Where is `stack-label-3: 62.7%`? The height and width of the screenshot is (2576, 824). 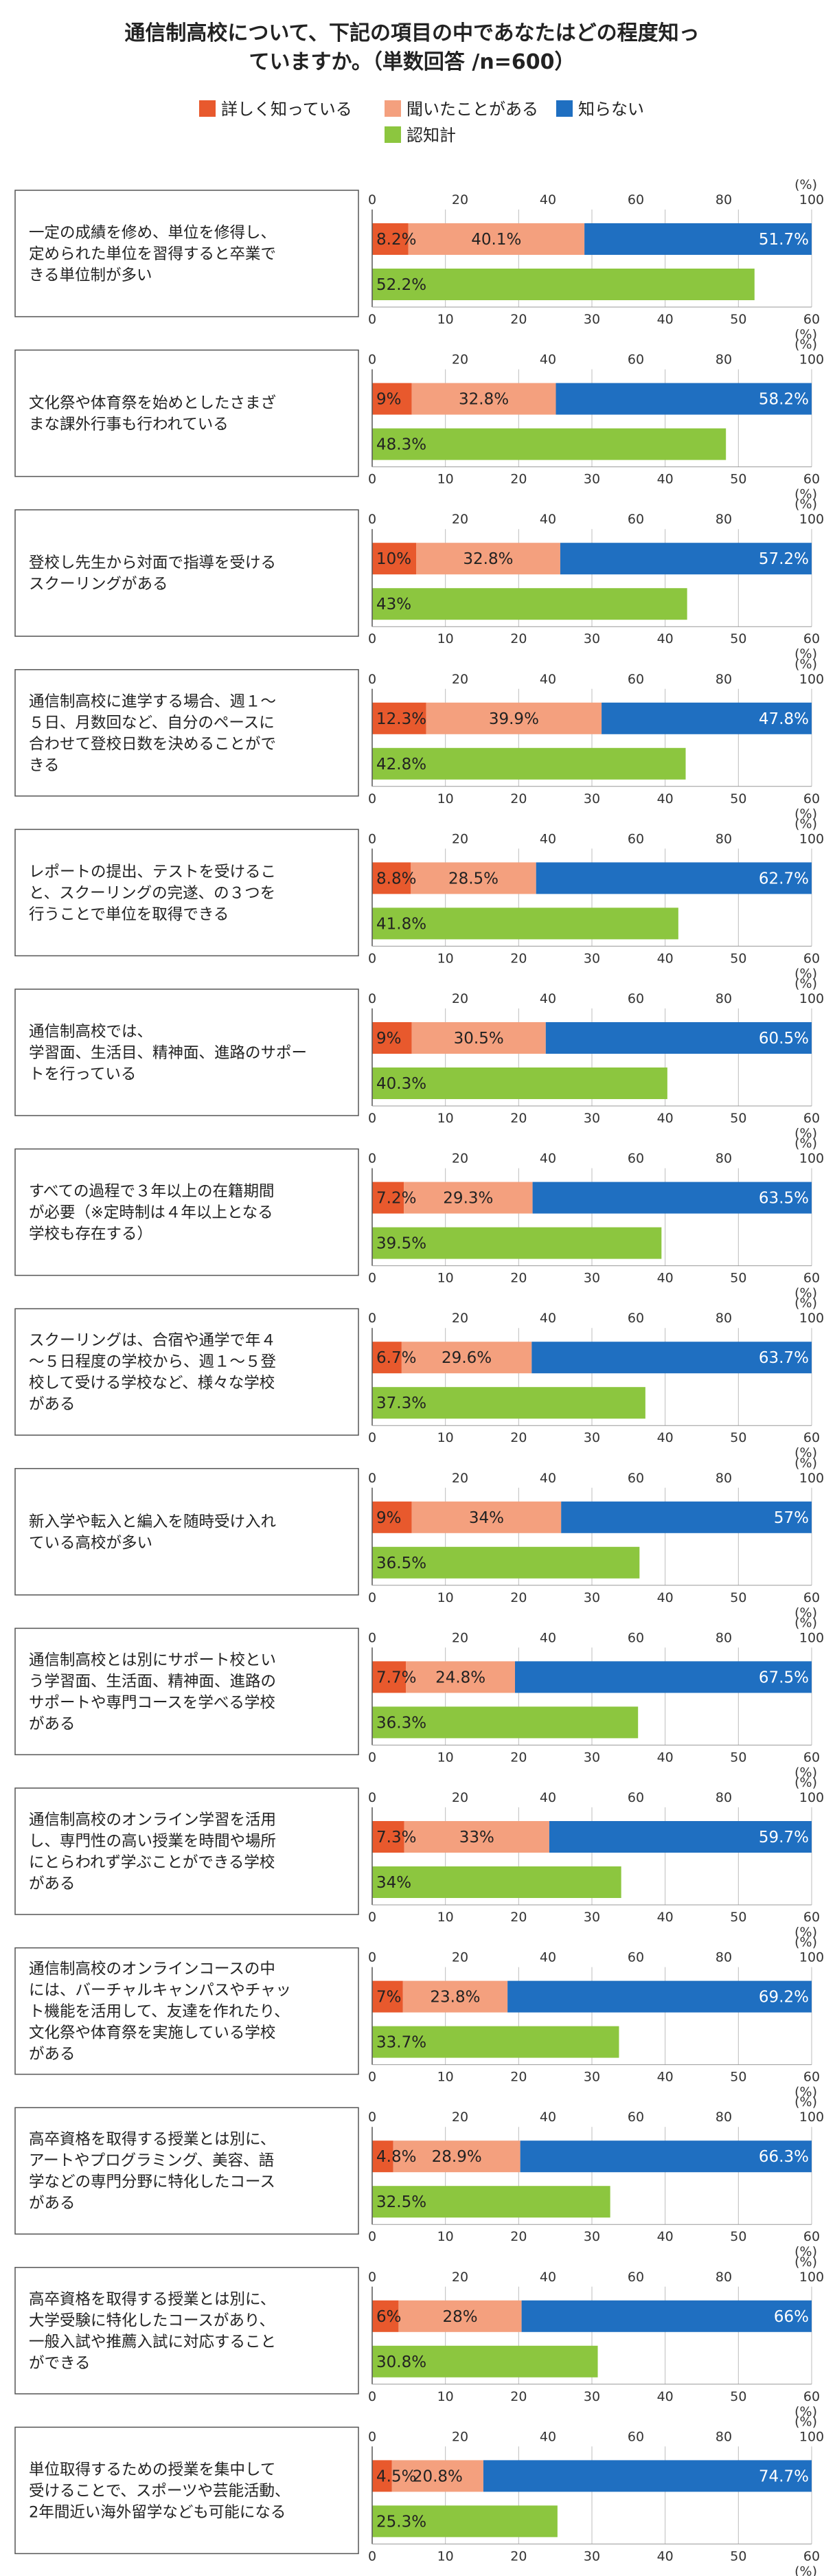
stack-label-3: 62.7% is located at coordinates (784, 879).